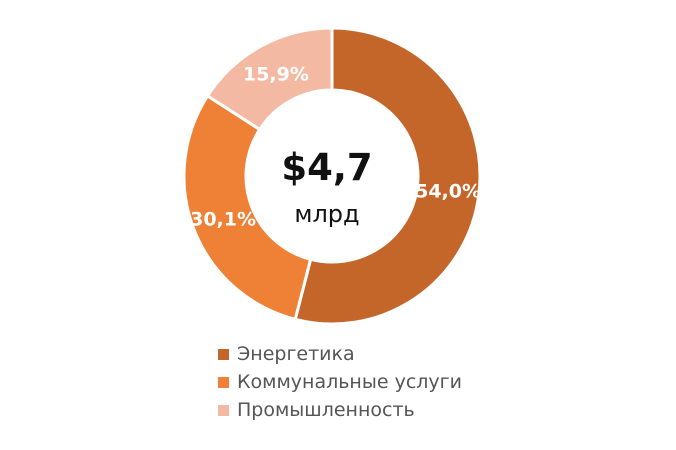  What do you see at coordinates (223, 382) in the screenshot?
I see `legend-swatch-utilities` at bounding box center [223, 382].